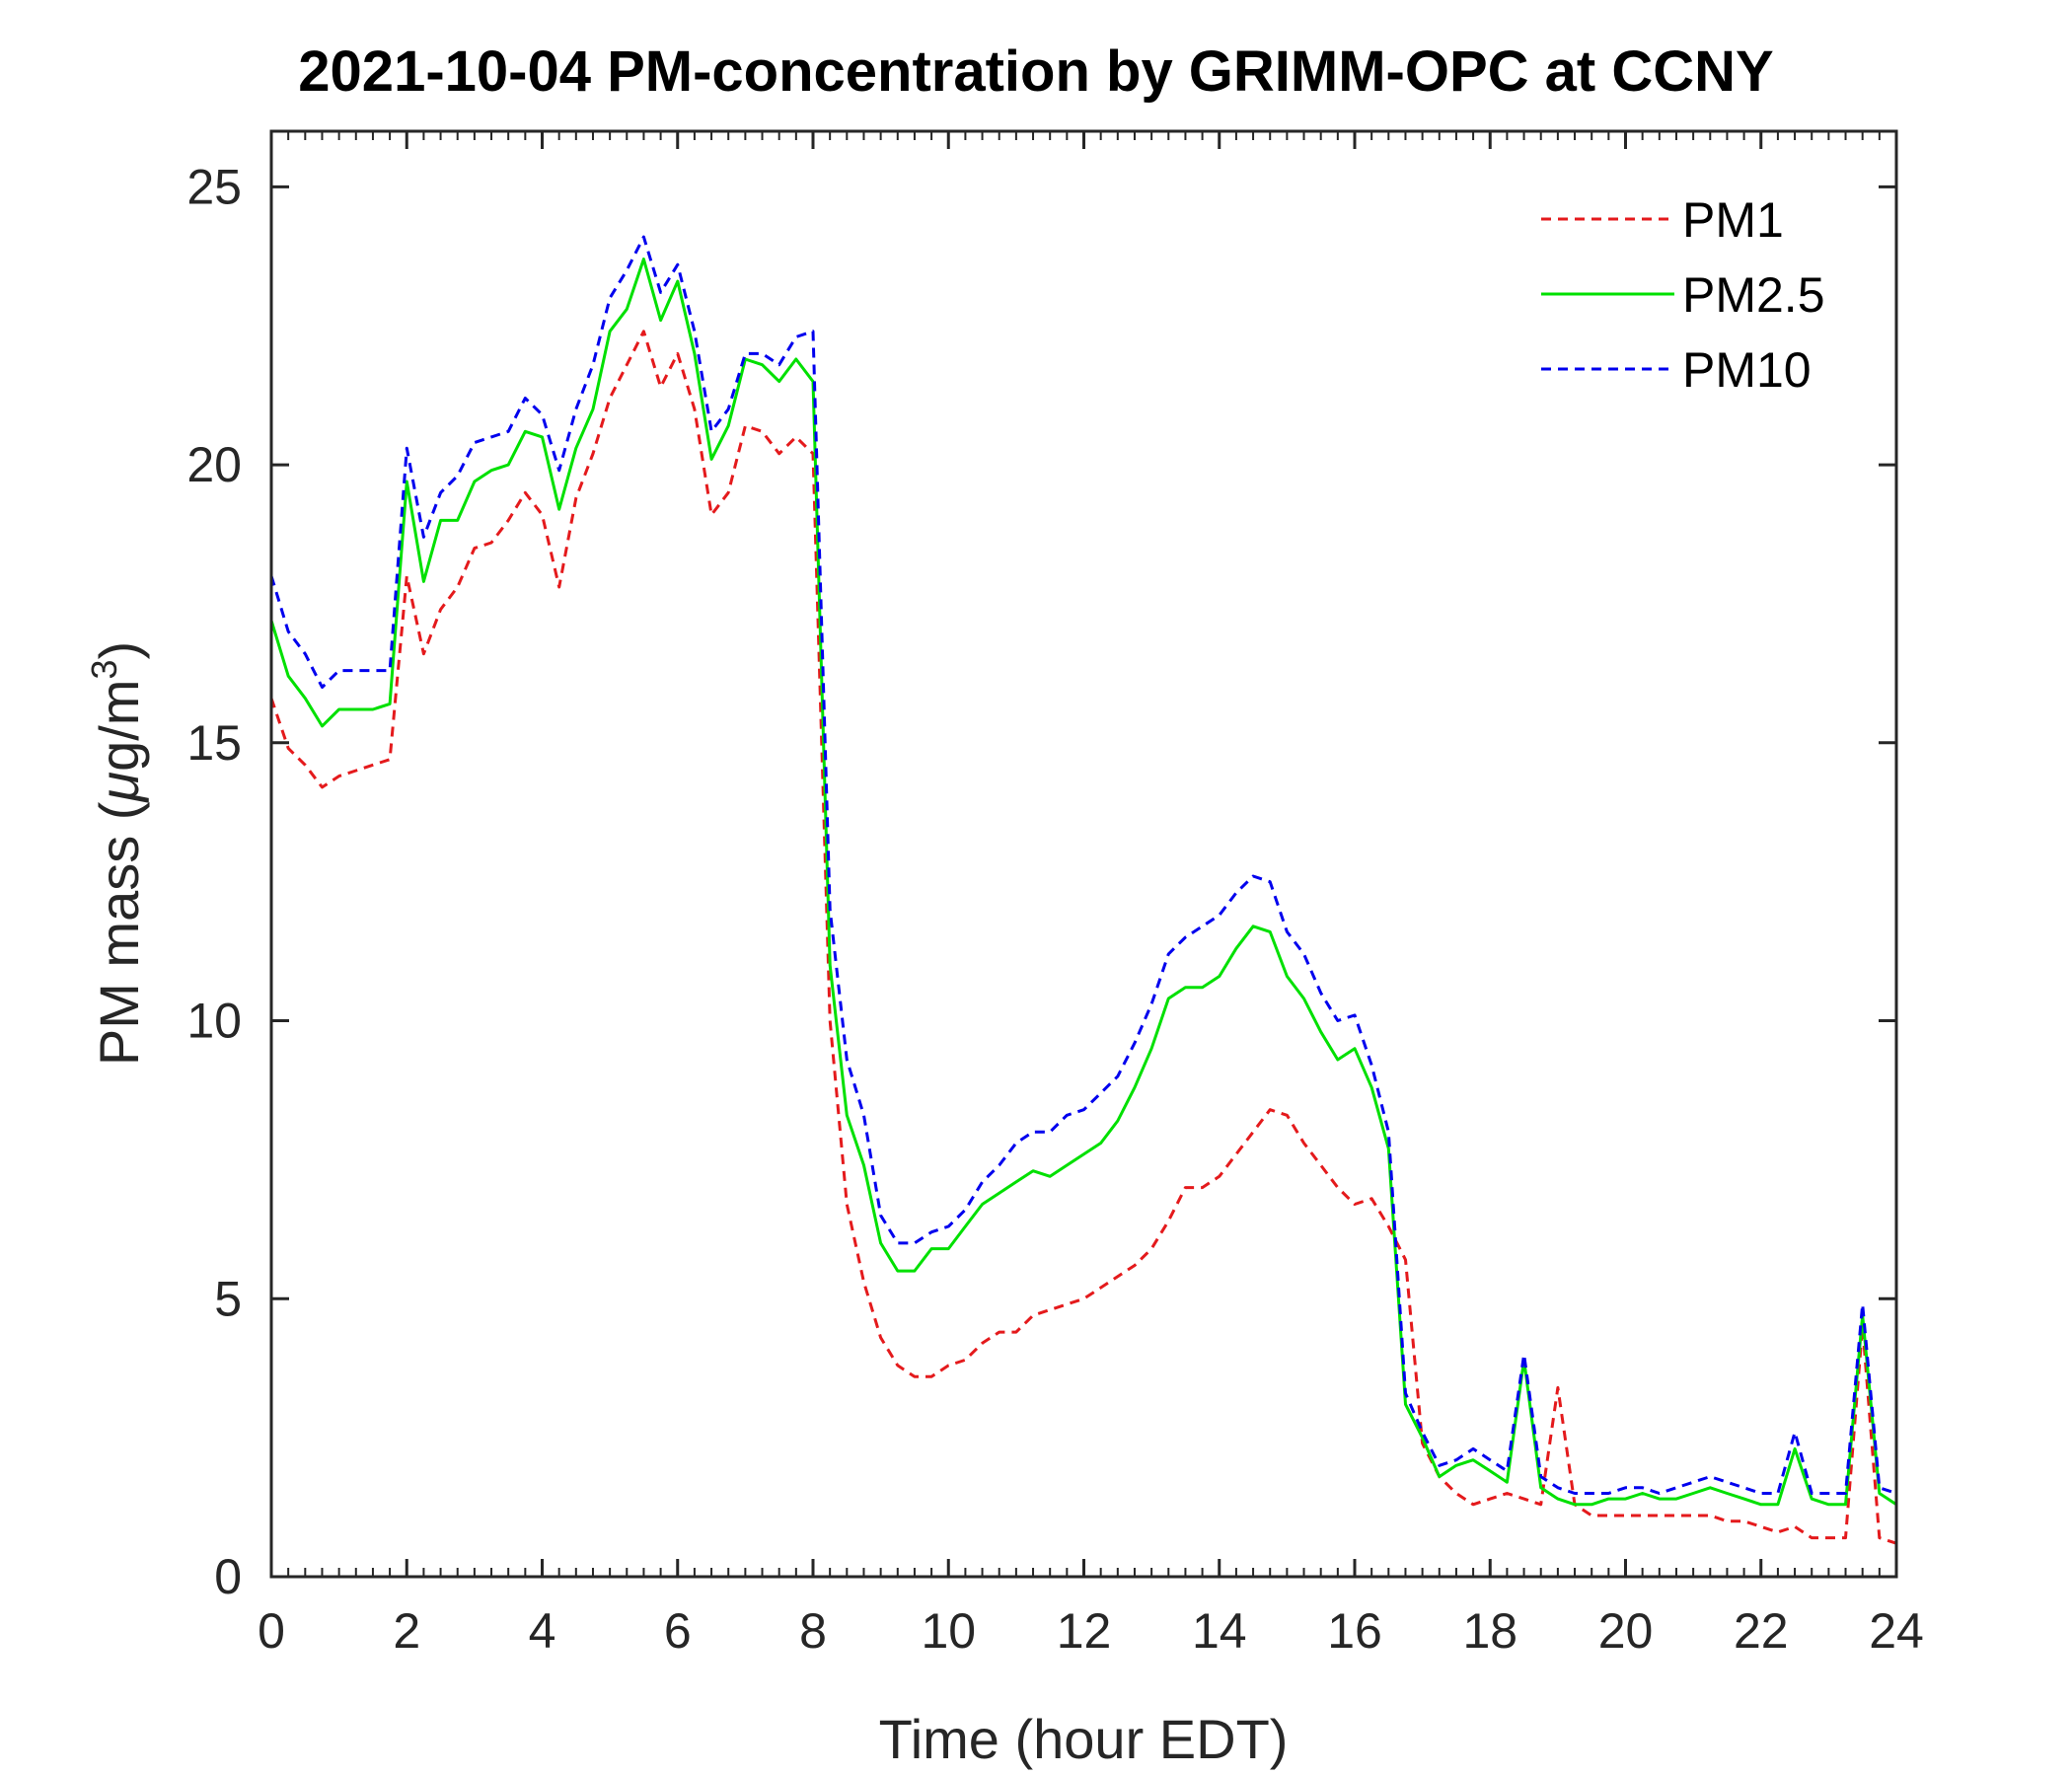  What do you see at coordinates (104, 670) in the screenshot?
I see `y-label-exponent: 3` at bounding box center [104, 670].